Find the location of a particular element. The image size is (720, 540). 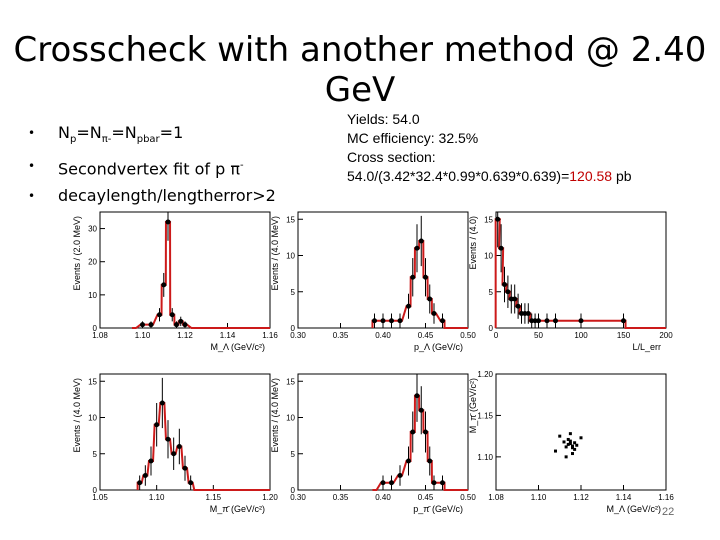

x-tick-label: 0.45 is located at coordinates (426, 497).